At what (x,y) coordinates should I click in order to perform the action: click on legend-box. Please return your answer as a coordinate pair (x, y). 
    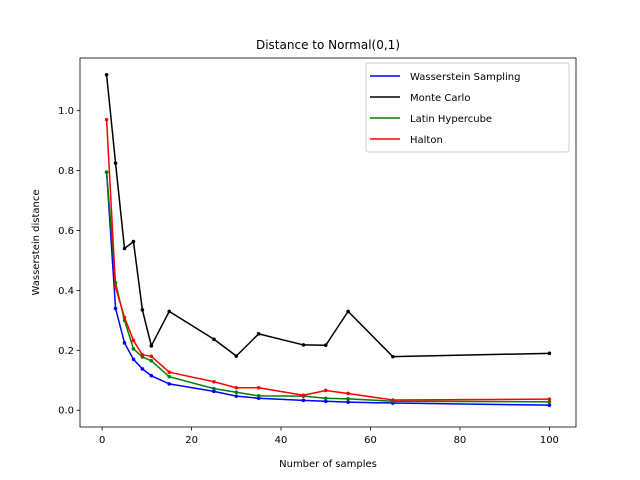
    Looking at the image, I should click on (467, 107).